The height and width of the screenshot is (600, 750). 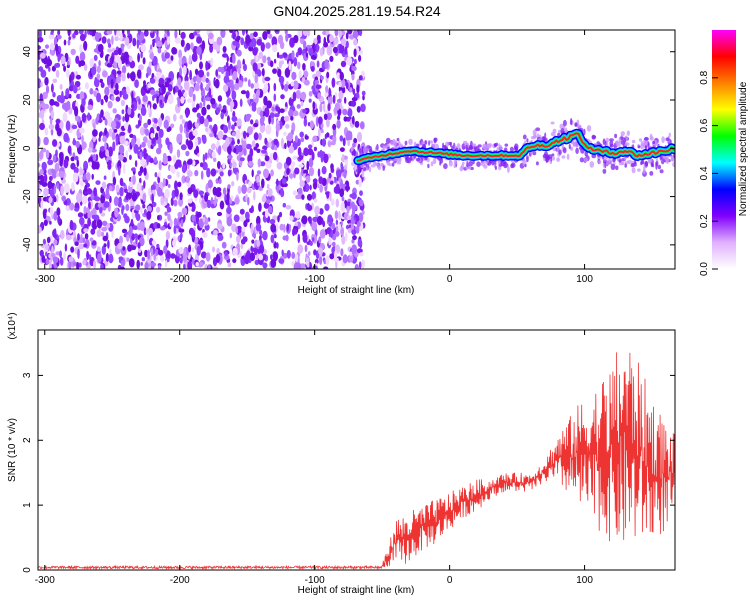 I want to click on colorbar-tick-label: 0.8, so click(x=704, y=77).